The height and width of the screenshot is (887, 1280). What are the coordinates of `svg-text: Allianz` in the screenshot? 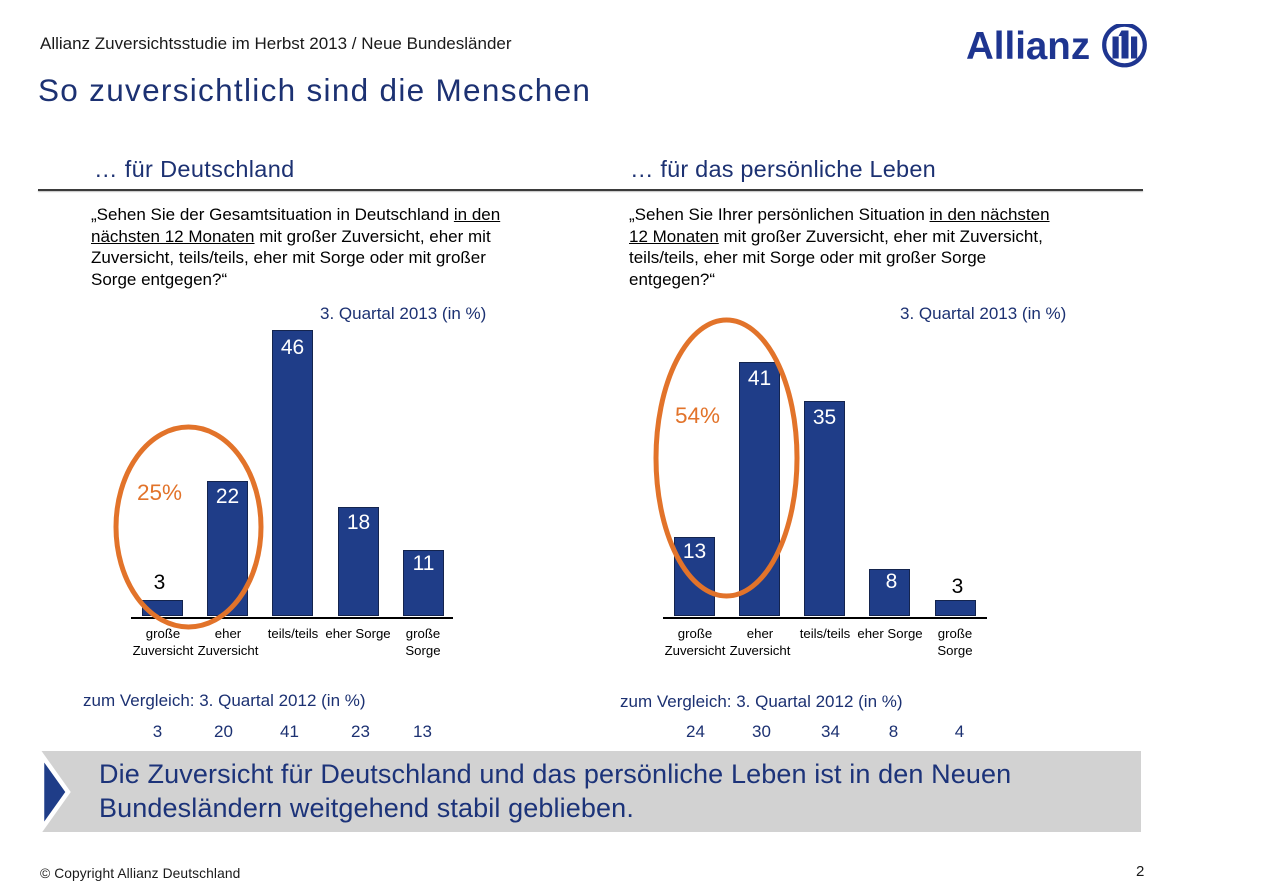 It's located at (1028, 46).